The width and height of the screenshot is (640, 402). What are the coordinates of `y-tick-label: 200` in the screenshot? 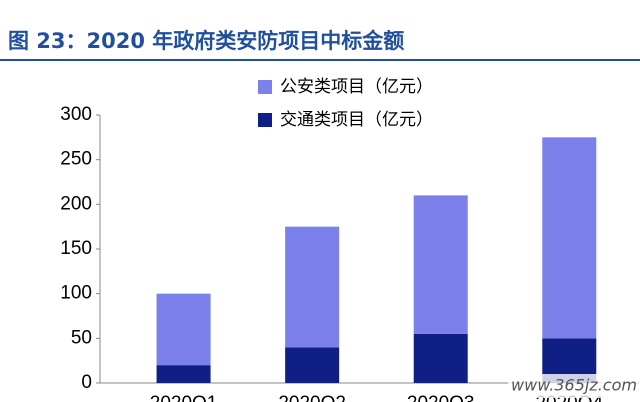 It's located at (76, 203).